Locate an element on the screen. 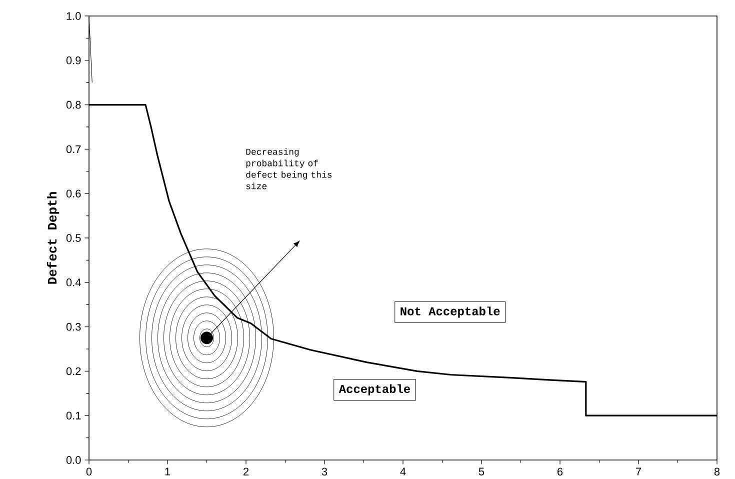 The height and width of the screenshot is (479, 735). annotation: Decreasing probability of defect being this size is located at coordinates (289, 169).